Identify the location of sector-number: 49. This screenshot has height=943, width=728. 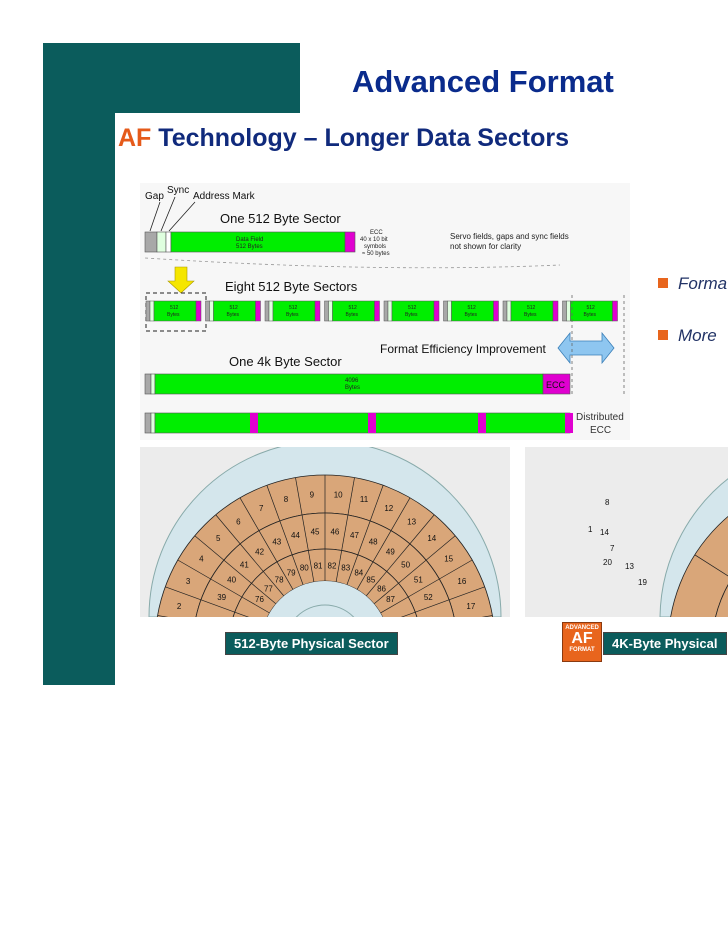
(390, 552).